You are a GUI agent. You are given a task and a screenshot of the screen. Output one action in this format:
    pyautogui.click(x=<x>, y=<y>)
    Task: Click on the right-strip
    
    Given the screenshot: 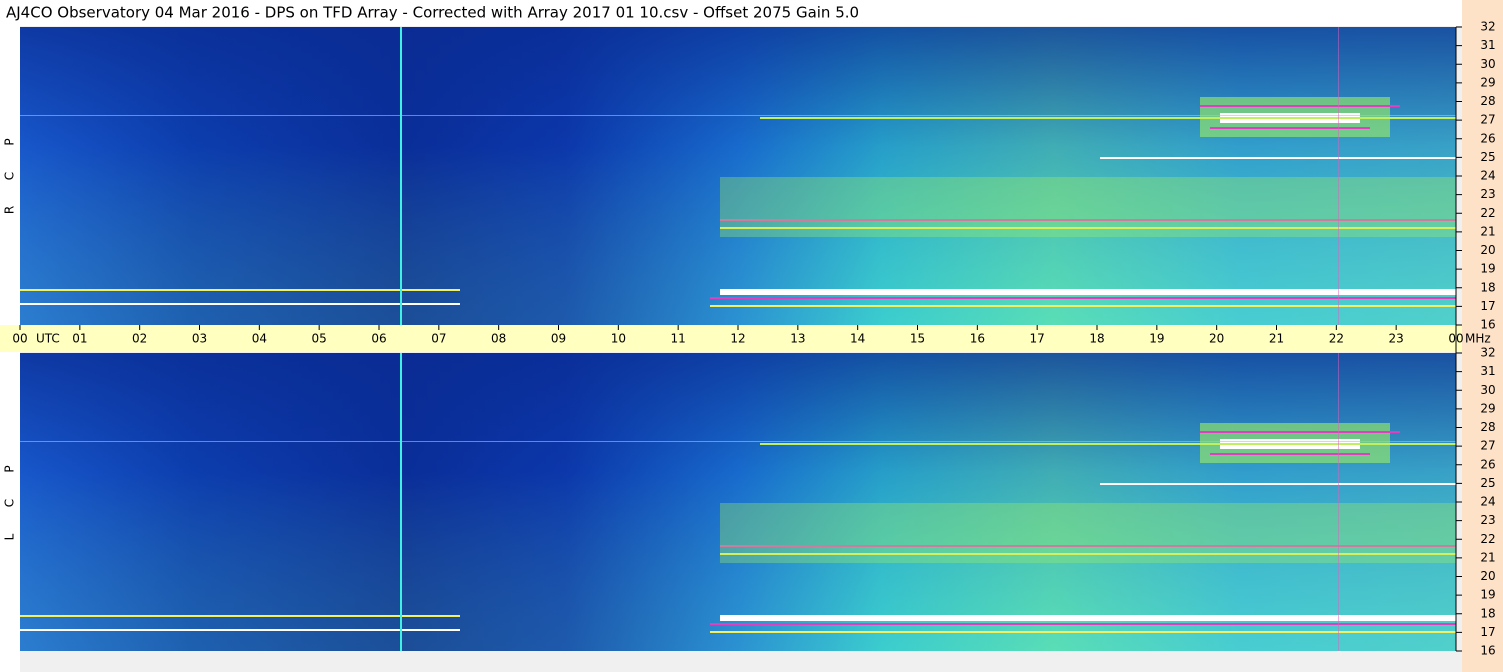 What is the action you would take?
    pyautogui.click(x=1482, y=336)
    